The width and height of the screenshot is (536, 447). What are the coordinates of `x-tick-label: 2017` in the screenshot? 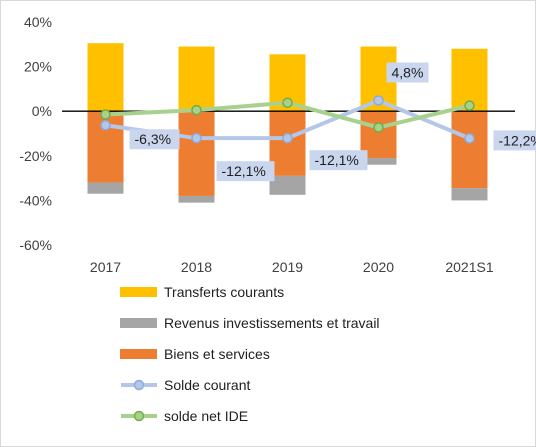 It's located at (105, 267).